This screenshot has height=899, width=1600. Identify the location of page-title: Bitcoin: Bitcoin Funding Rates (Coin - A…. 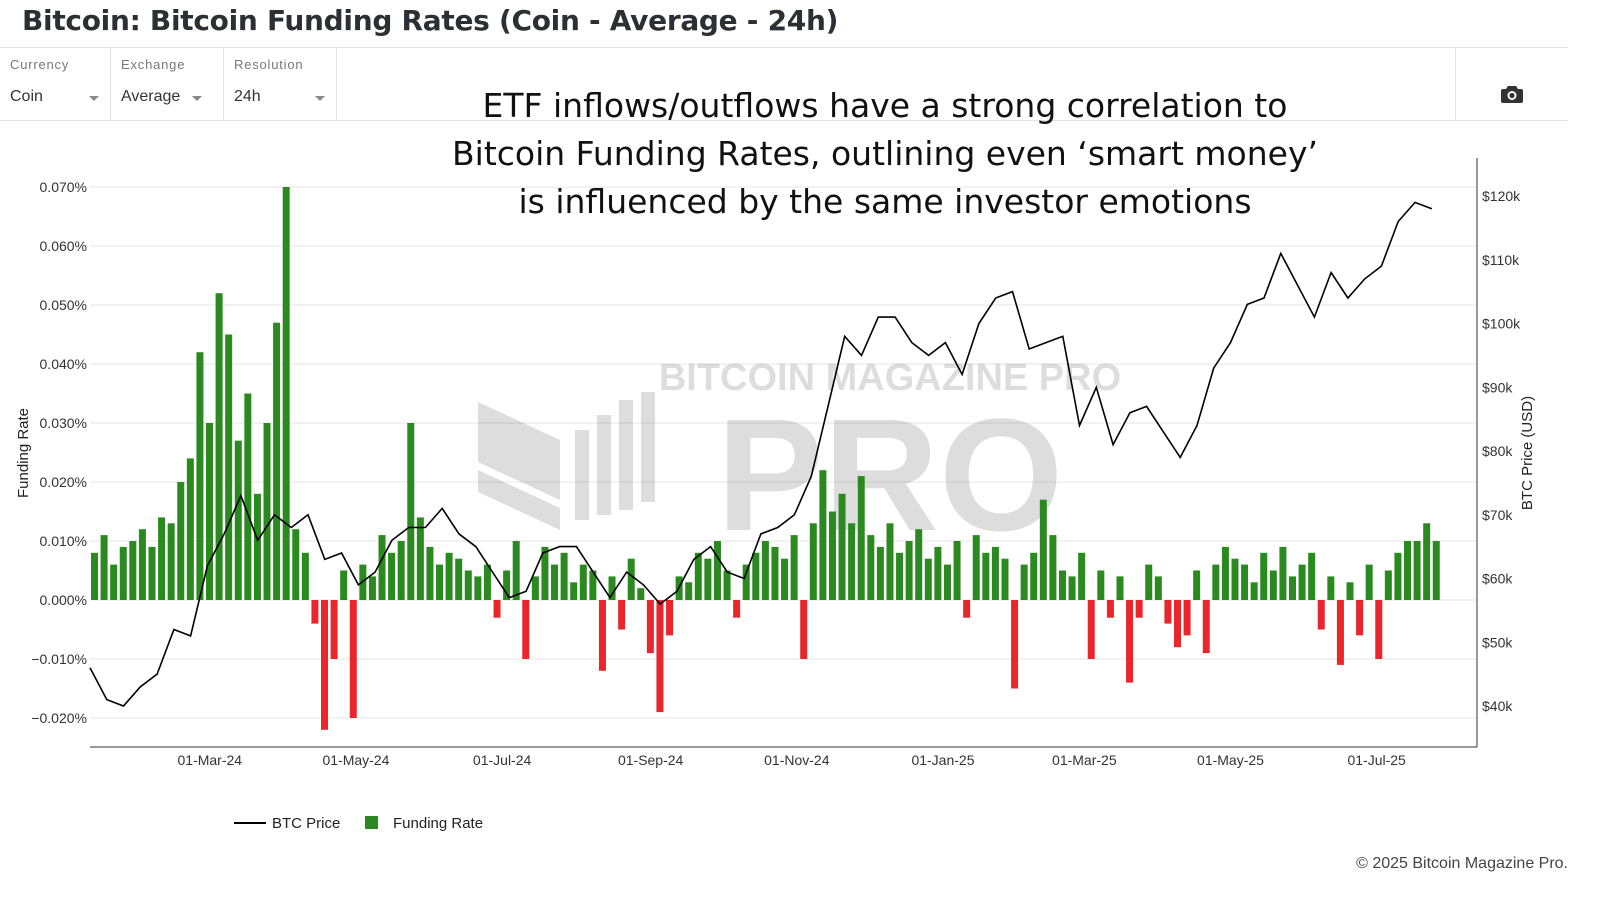
(430, 20).